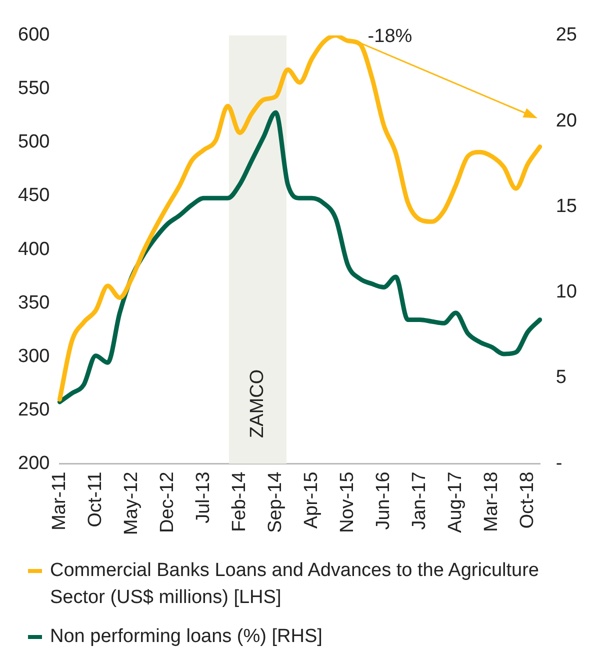 The width and height of the screenshot is (607, 662). What do you see at coordinates (295, 584) in the screenshot?
I see `legend-label: Commercial Banks Loans and Advances to the Agriculture Sector (US$ millions) [LHS]` at bounding box center [295, 584].